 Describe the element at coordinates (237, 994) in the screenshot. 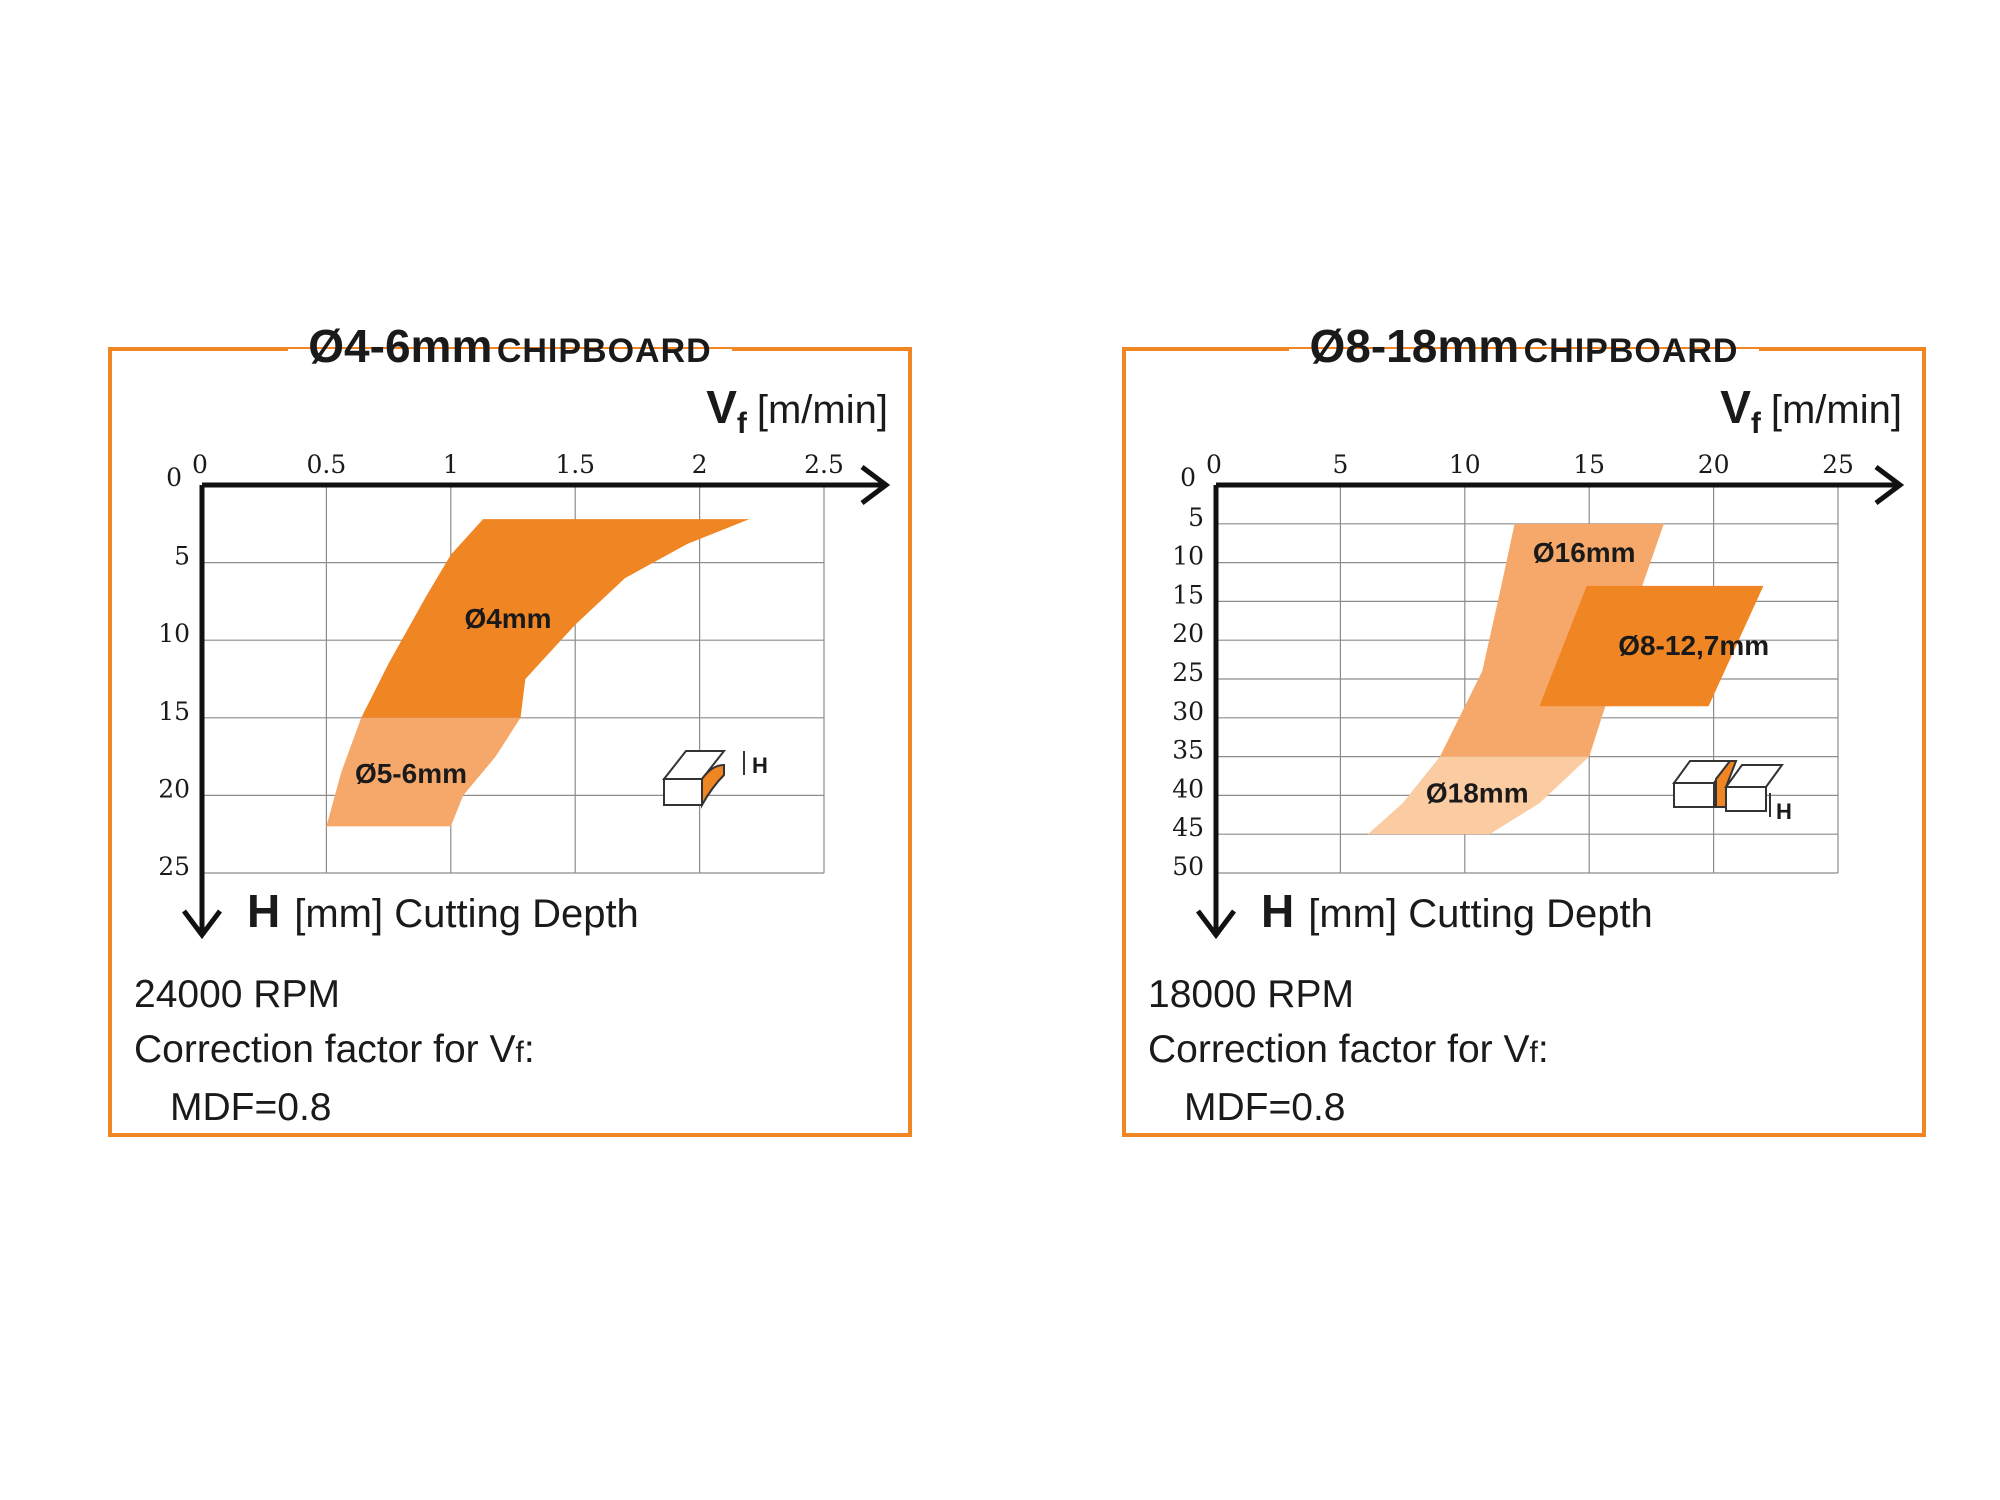

I see `rpm-text: 24000 RPM` at that location.